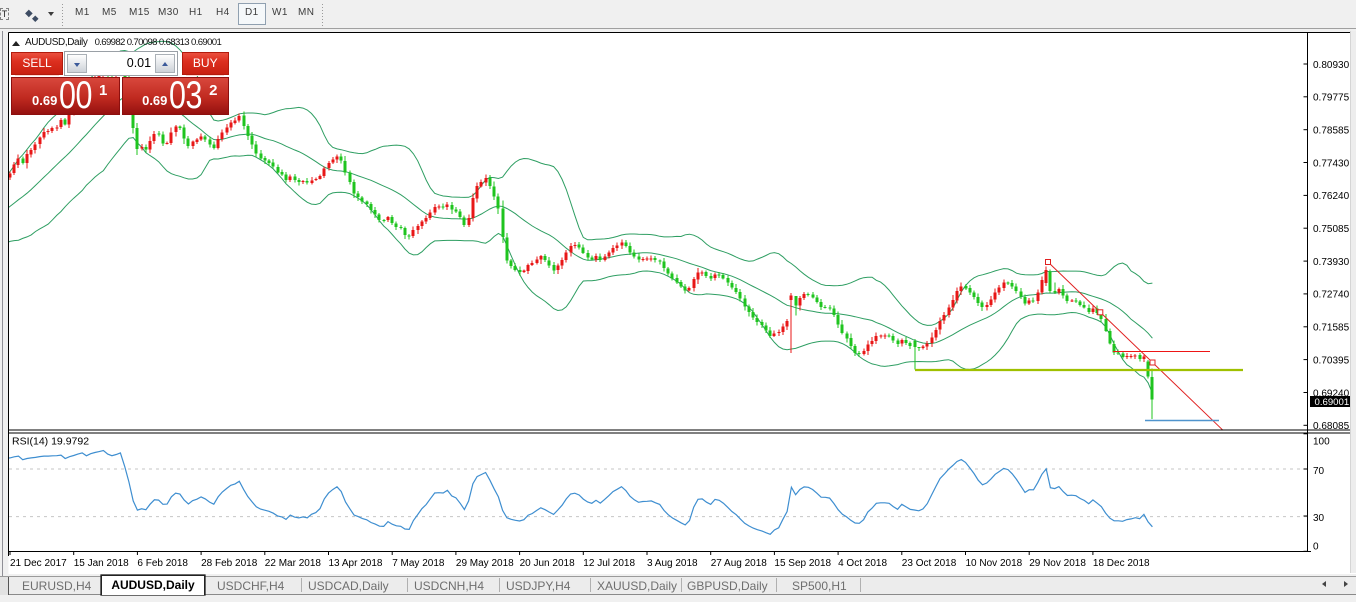  What do you see at coordinates (1331, 295) in the screenshot?
I see `svg-text: 0.72740` at bounding box center [1331, 295].